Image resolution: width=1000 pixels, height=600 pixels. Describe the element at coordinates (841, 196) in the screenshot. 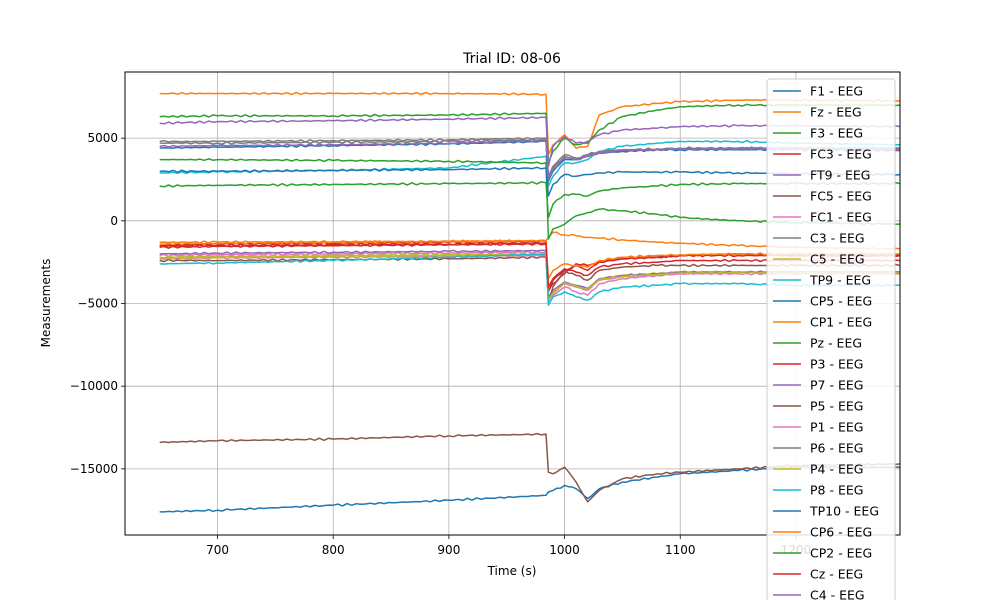

I see `legend-entry-label: FC5 - EEG` at that location.